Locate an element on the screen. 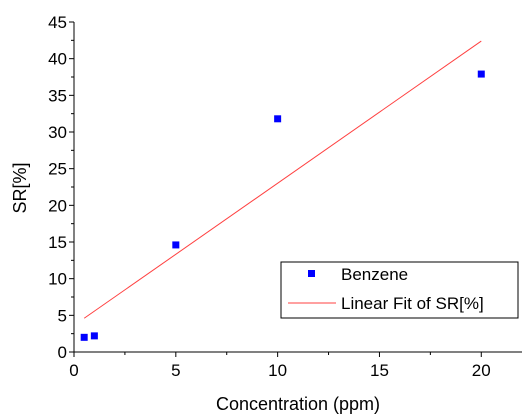 The image size is (523, 419). legend-marker-benzene is located at coordinates (311, 273).